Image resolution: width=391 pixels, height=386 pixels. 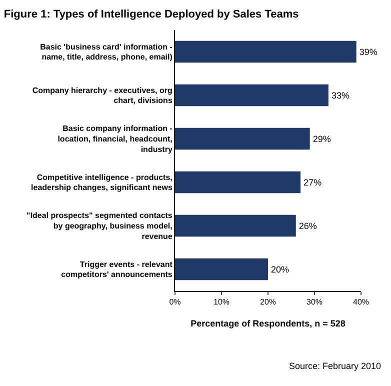 I want to click on chart-title: Figure 1: Types of Intelligence Deployed by Sales Teams, so click(x=151, y=14).